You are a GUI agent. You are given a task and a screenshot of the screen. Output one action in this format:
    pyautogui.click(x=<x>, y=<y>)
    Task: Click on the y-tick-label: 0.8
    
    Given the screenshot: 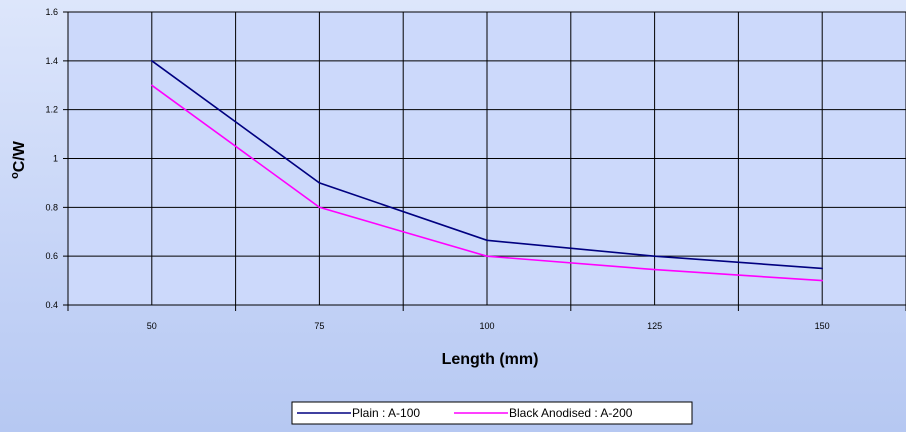 What is the action you would take?
    pyautogui.click(x=51, y=207)
    